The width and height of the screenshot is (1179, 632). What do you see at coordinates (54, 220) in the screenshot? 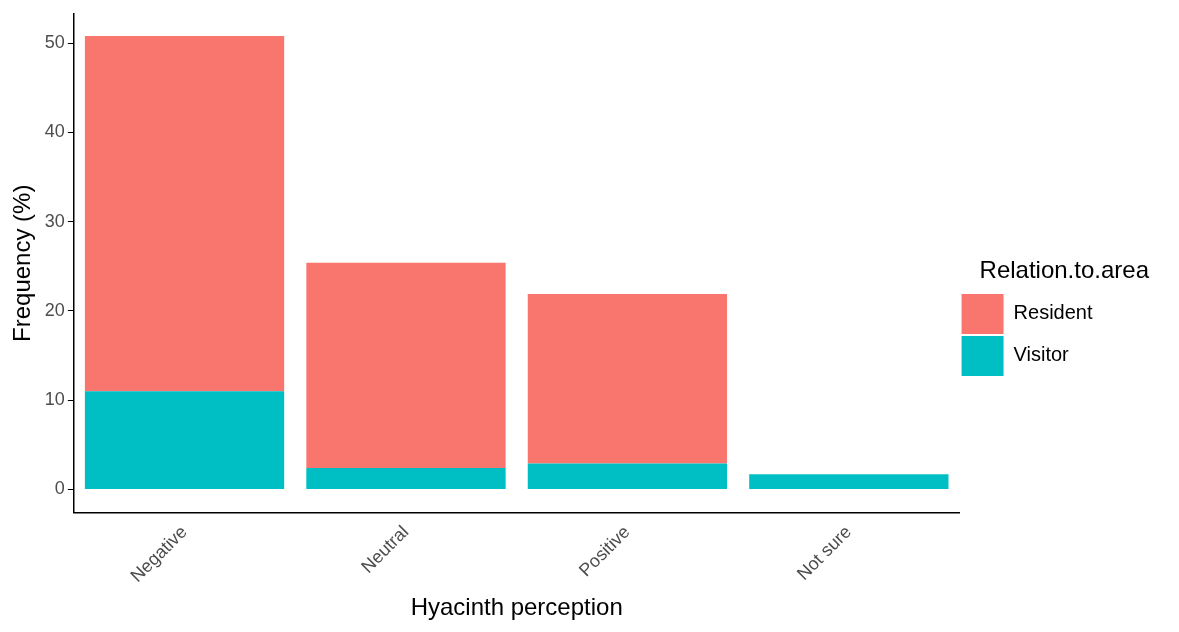
I see `y-tick-label: 30` at bounding box center [54, 220].